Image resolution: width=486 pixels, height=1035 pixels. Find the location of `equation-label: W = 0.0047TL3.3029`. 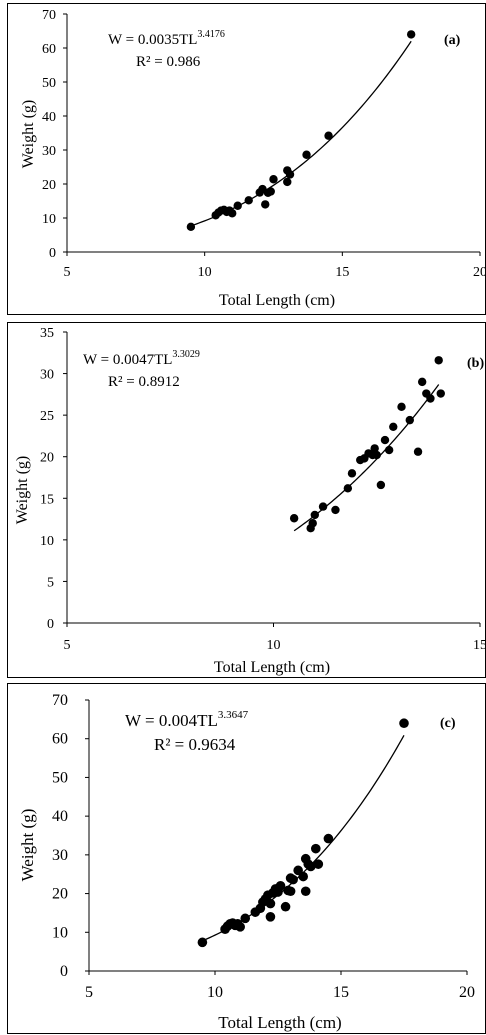

equation-label: W = 0.0047TL3.3029 is located at coordinates (141, 358).